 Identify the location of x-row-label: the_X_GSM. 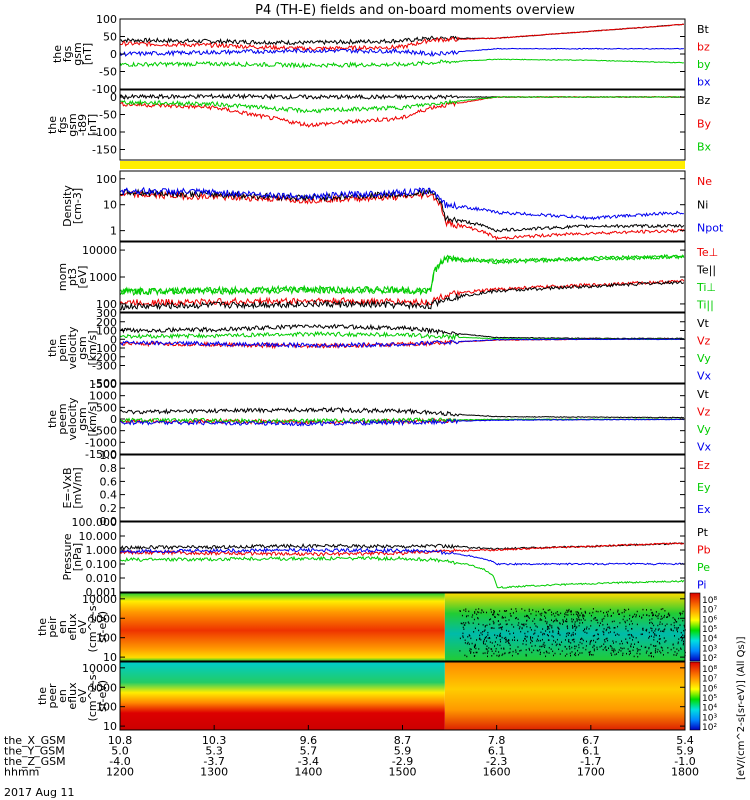
(35, 740).